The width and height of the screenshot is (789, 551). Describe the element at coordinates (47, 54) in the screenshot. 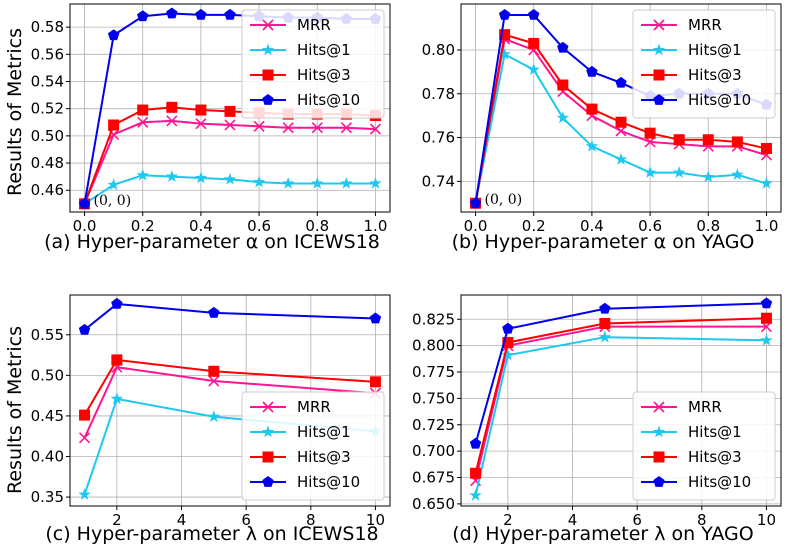

I see `y-tick-label: 0.56` at that location.